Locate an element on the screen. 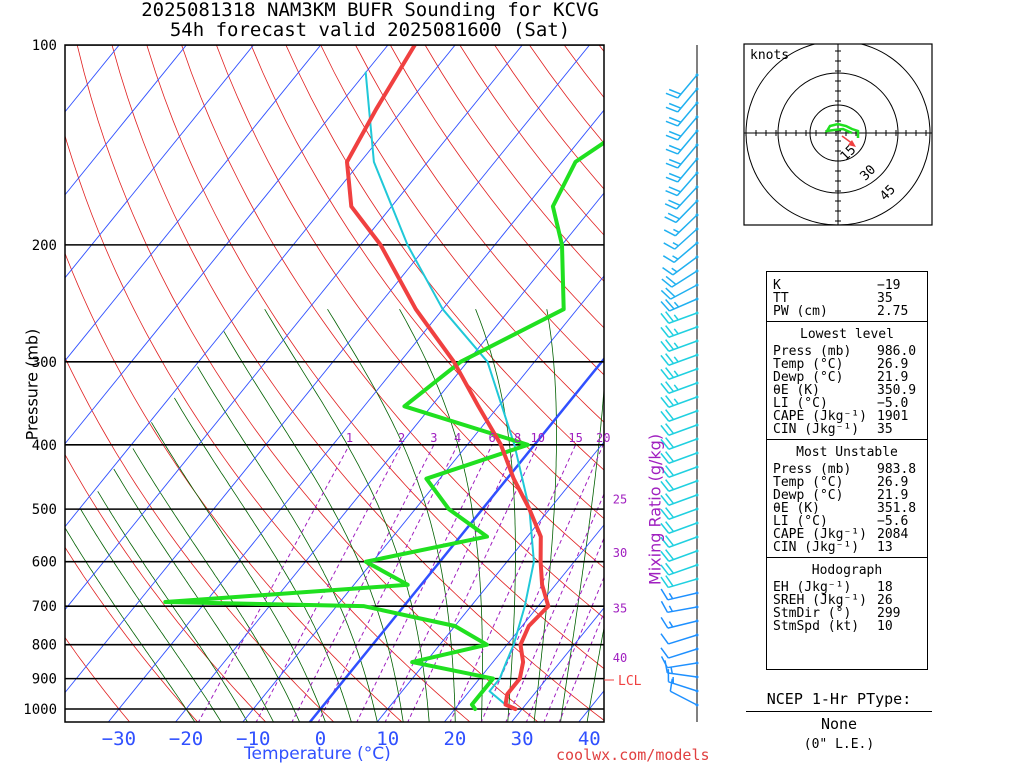 The width and height of the screenshot is (1024, 768). stat-value: 18 is located at coordinates (885, 587).